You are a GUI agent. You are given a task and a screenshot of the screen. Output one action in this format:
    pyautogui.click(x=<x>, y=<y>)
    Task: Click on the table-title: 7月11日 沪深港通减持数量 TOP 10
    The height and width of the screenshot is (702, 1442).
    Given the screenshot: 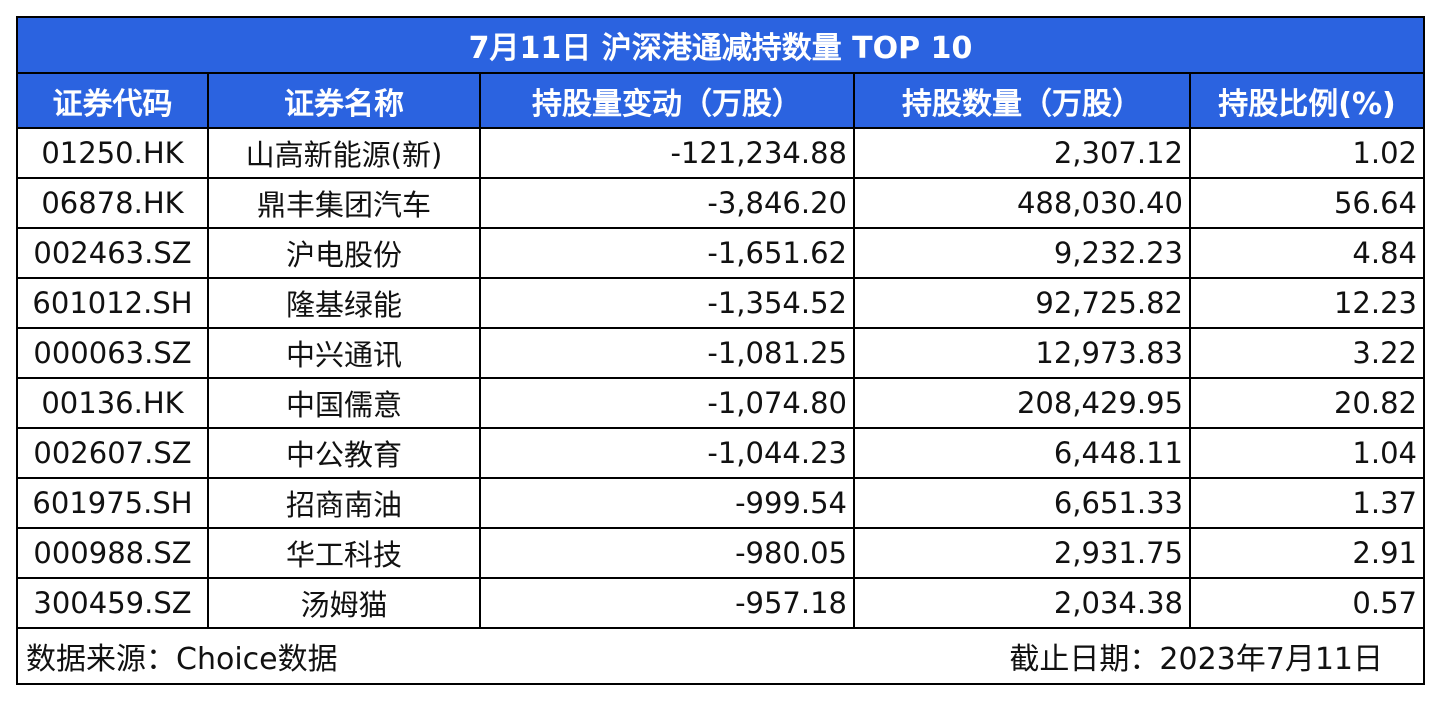 What is the action you would take?
    pyautogui.click(x=720, y=46)
    